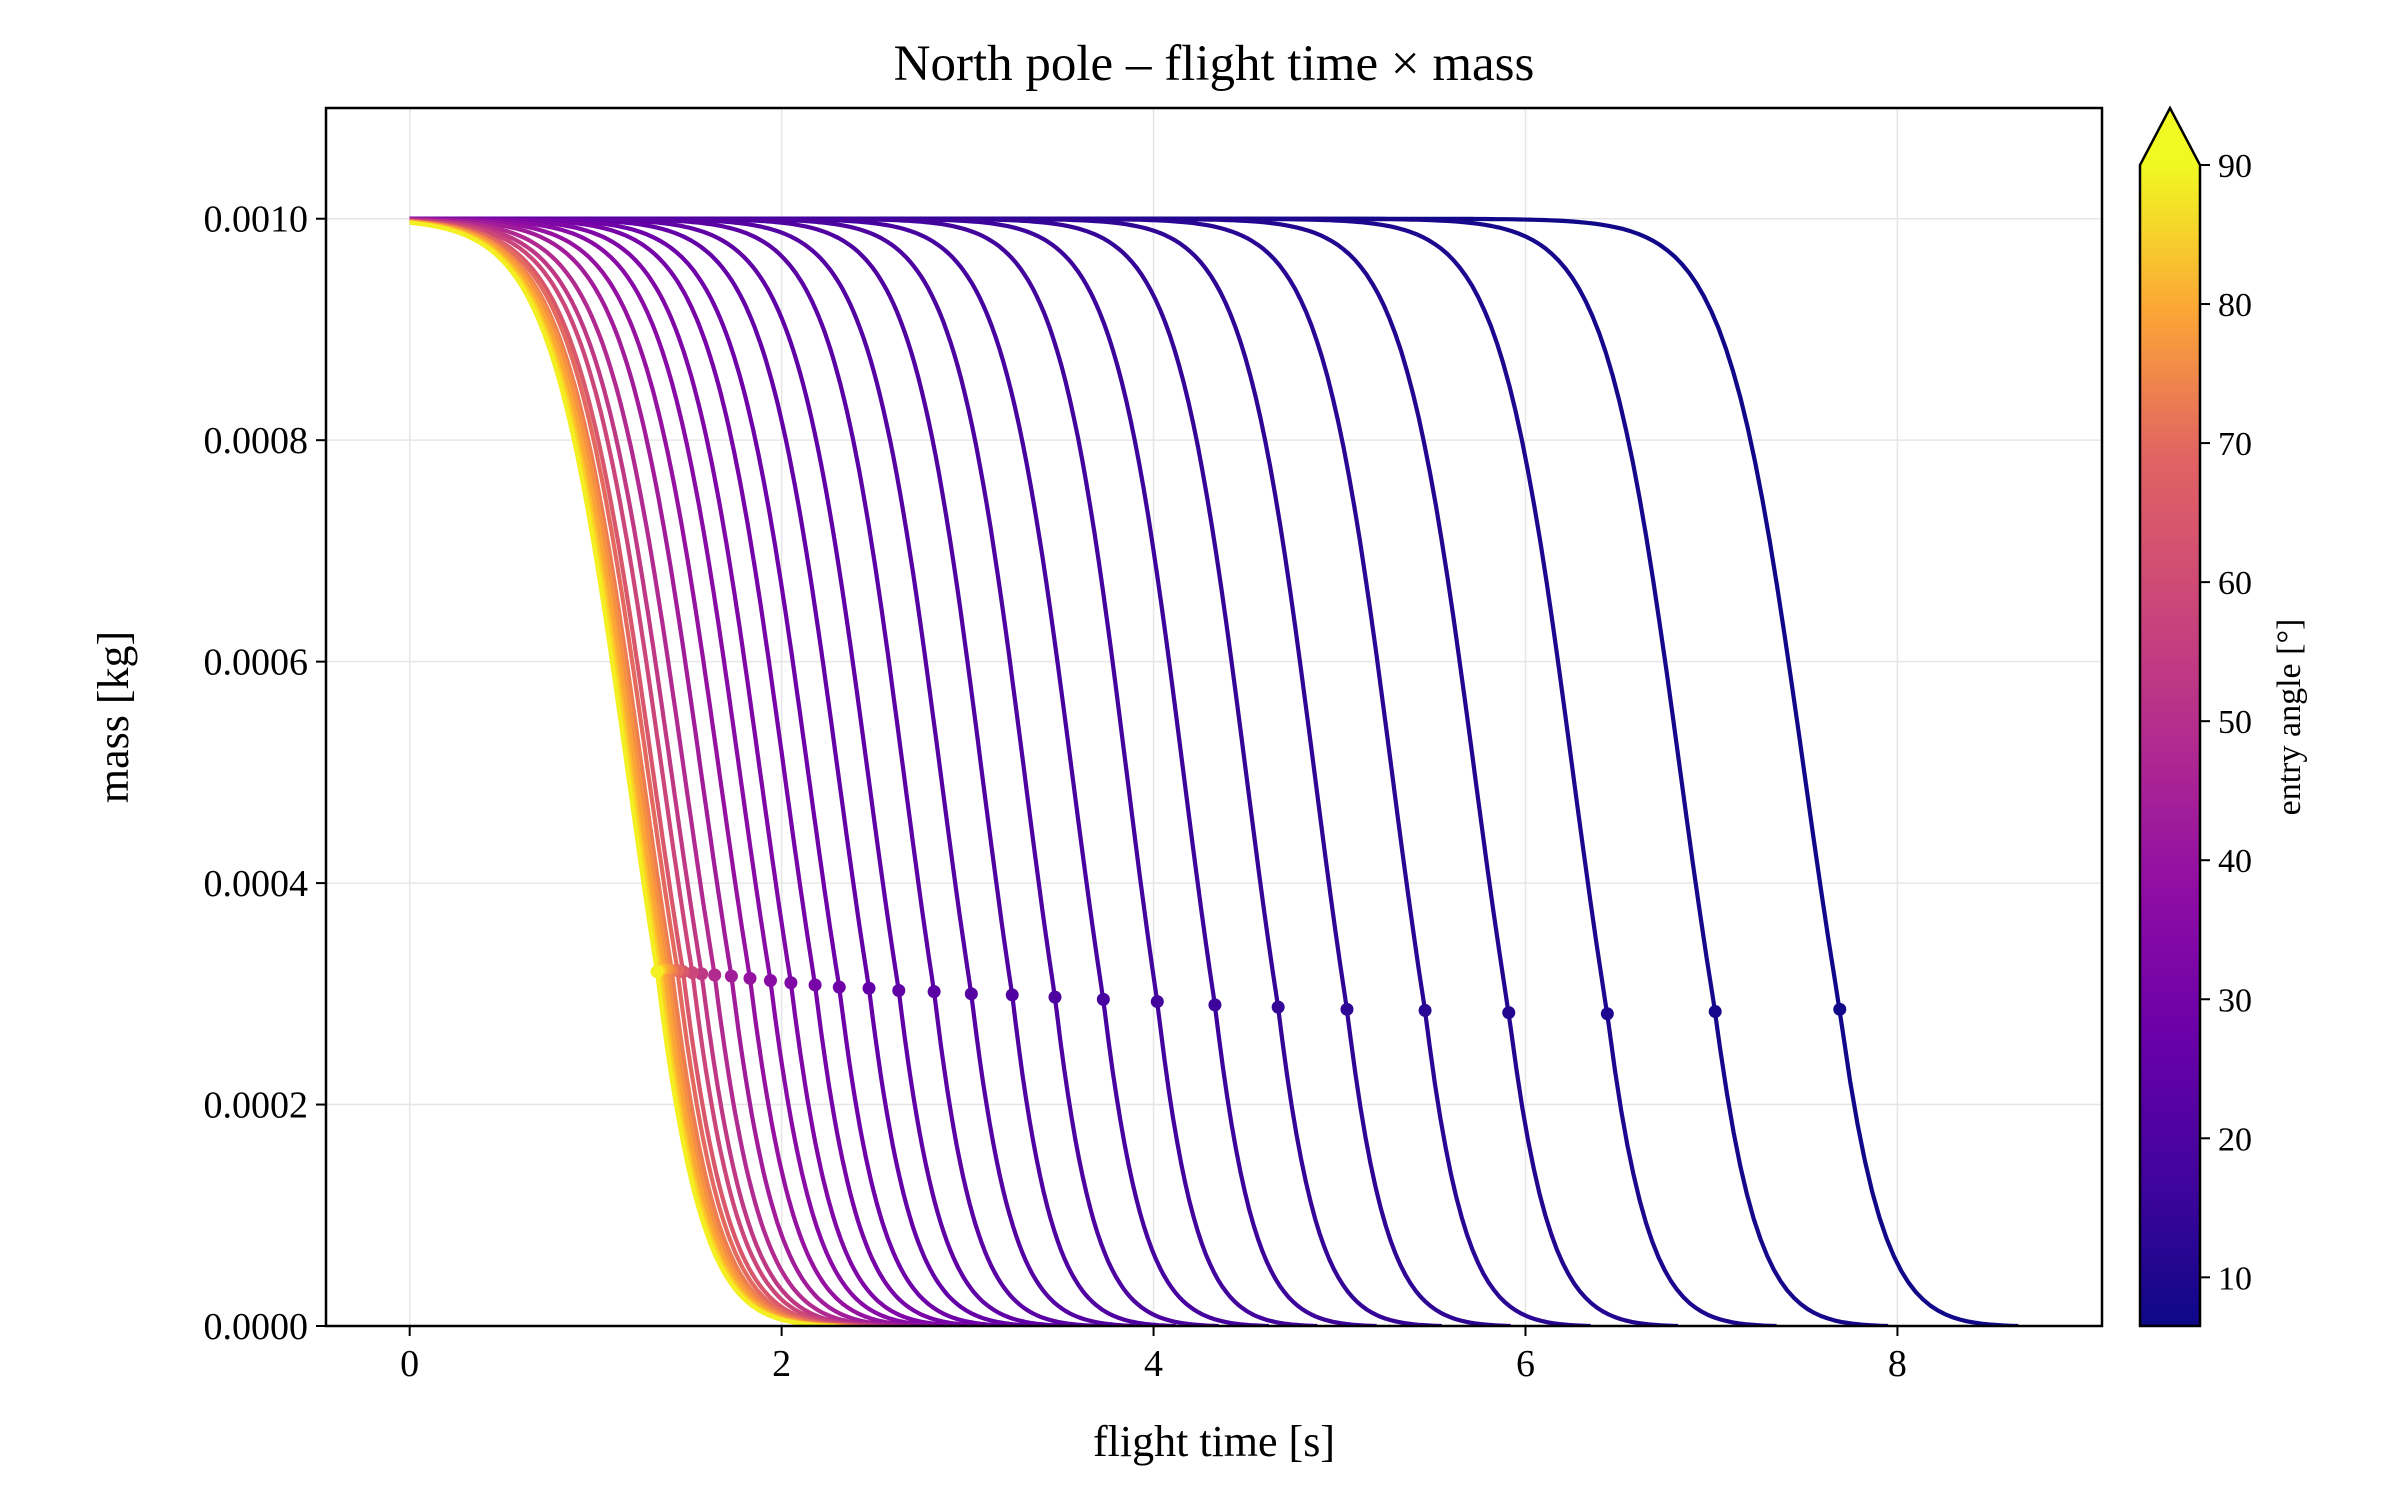 The width and height of the screenshot is (2400, 1500). I want to click on x-axis-ticks: 0 2 4 6 8, so click(1153, 1355).